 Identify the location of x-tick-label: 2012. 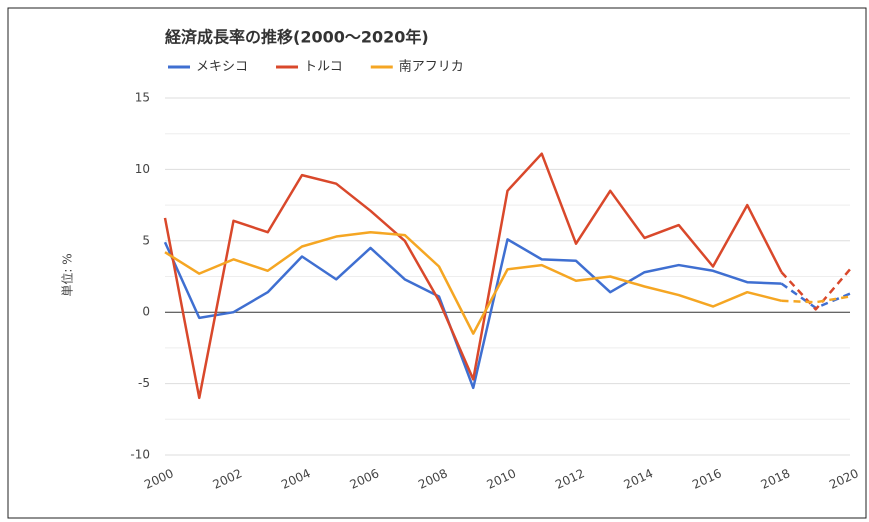
(570, 479).